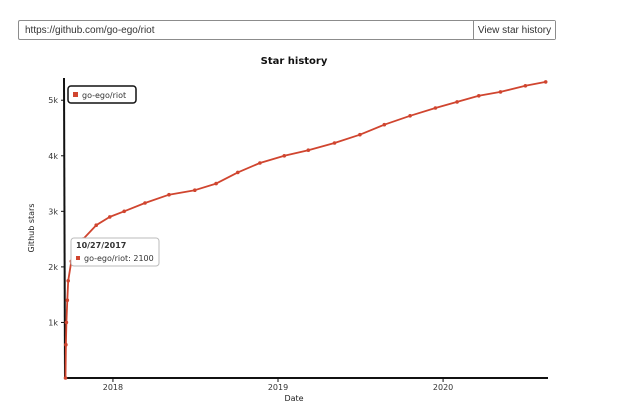 Image resolution: width=640 pixels, height=407 pixels. I want to click on legend: go-ego/riot, so click(102, 94).